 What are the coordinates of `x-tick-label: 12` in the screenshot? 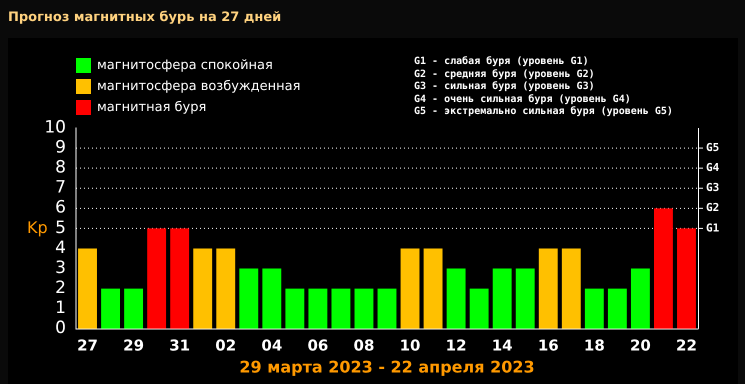 It's located at (456, 345).